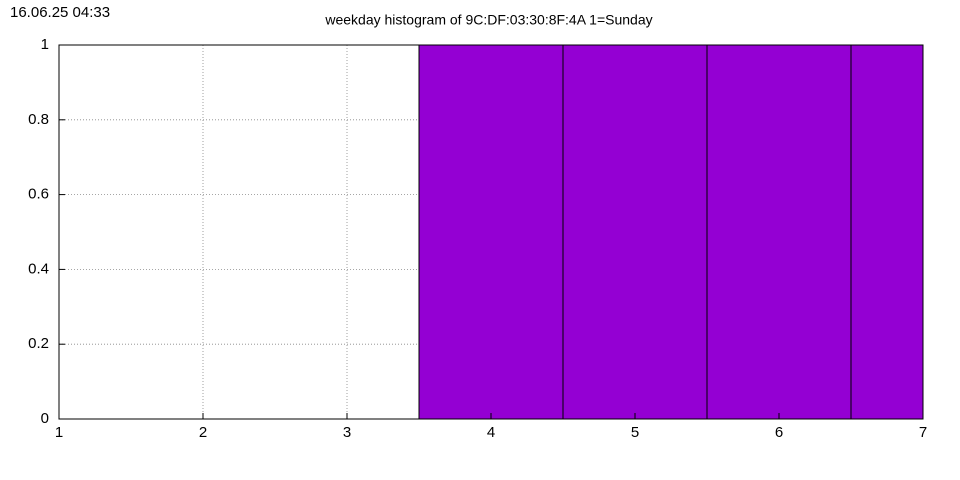  Describe the element at coordinates (38, 194) in the screenshot. I see `y-tick-label: 0.6` at that location.